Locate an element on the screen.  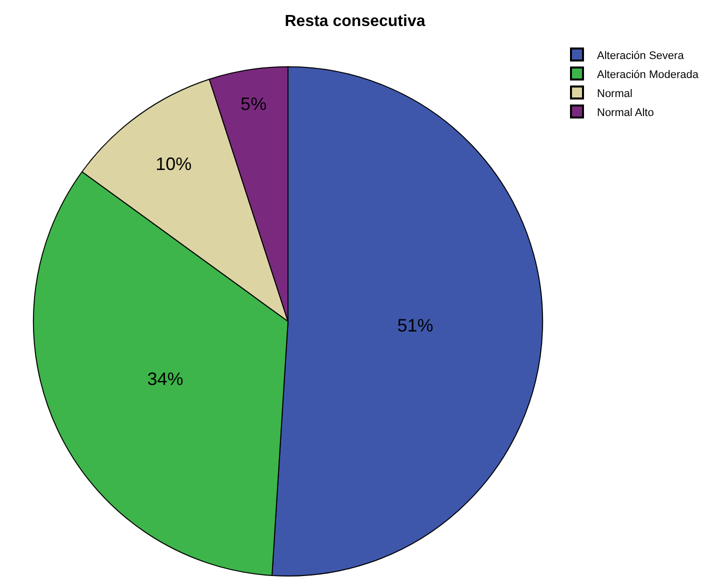
legend-label: Normal Alto is located at coordinates (625, 112).